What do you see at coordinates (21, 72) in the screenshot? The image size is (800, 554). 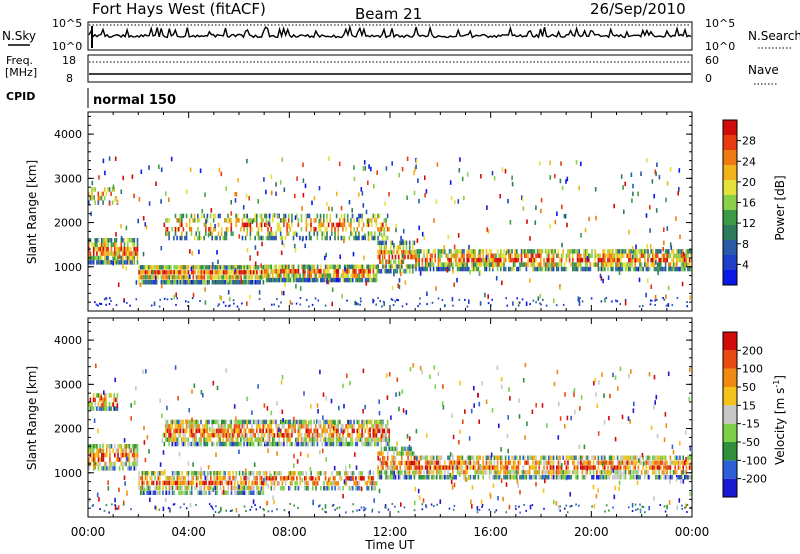 I see `freq-unit: [MHz]` at bounding box center [21, 72].